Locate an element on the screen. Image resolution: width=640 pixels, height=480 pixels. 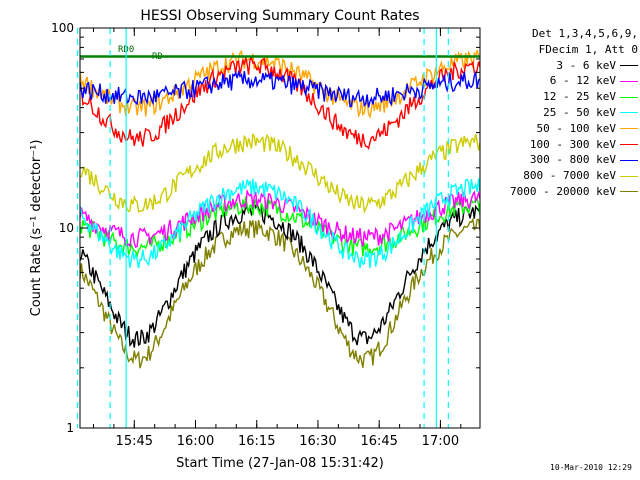
legend-item-5: 100 - 300 keV is located at coordinates (558, 145).